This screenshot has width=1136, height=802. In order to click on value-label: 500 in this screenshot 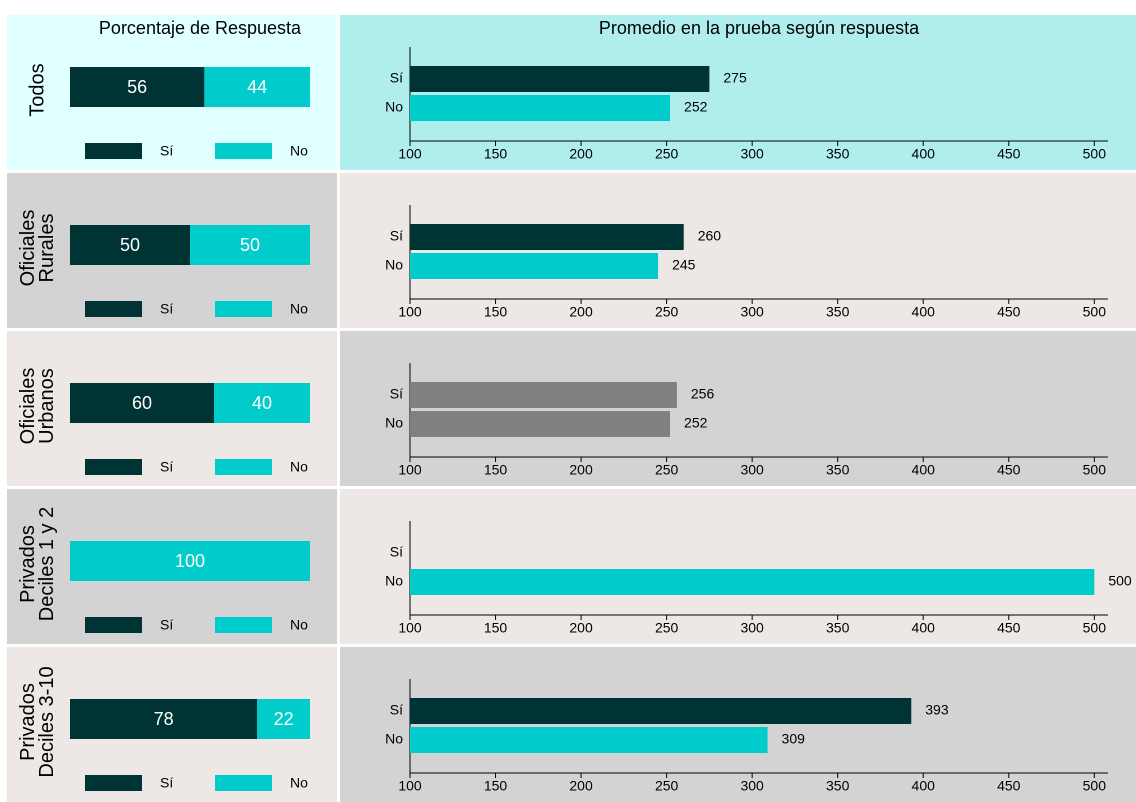, I will do `click(1120, 581)`.